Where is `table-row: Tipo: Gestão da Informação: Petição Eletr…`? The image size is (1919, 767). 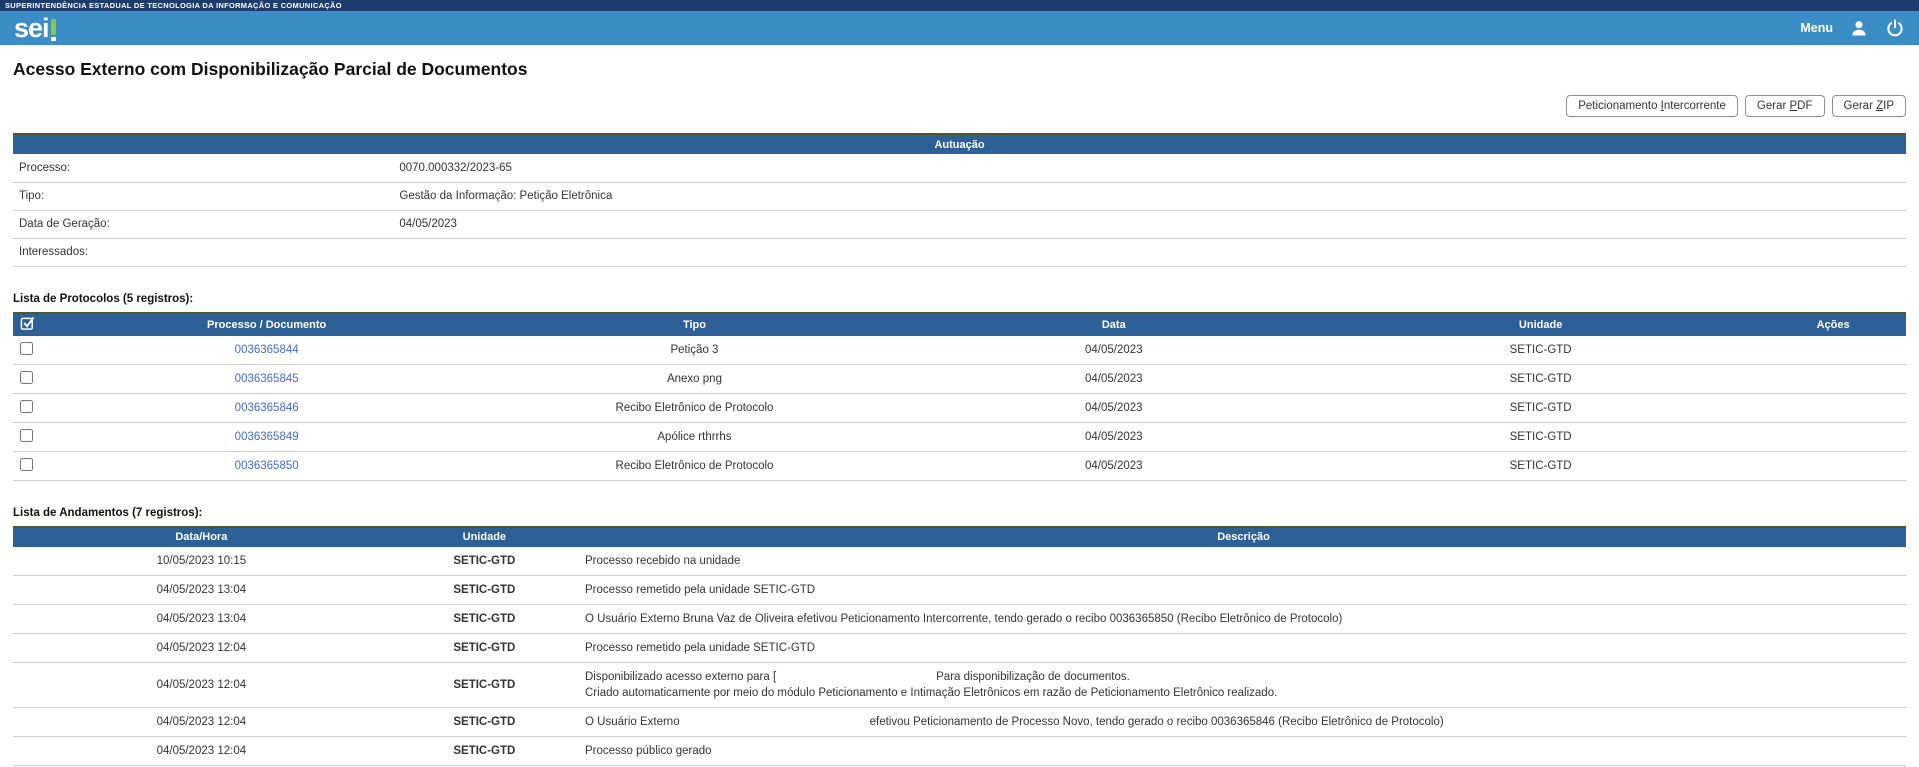
table-row: Tipo: Gestão da Informação: Petição Eletr… is located at coordinates (959, 196).